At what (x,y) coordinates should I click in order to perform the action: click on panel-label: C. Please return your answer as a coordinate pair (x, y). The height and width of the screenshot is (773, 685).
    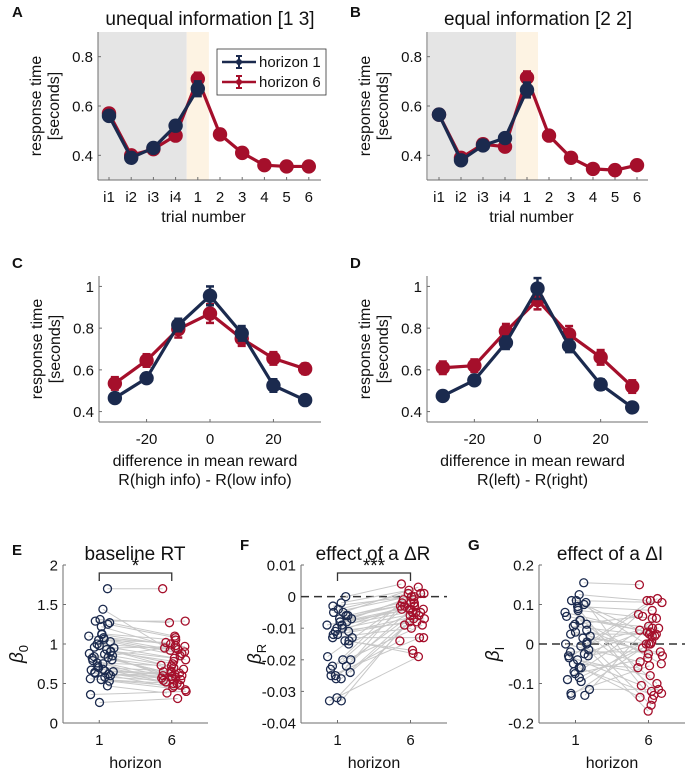
    Looking at the image, I should click on (17, 263).